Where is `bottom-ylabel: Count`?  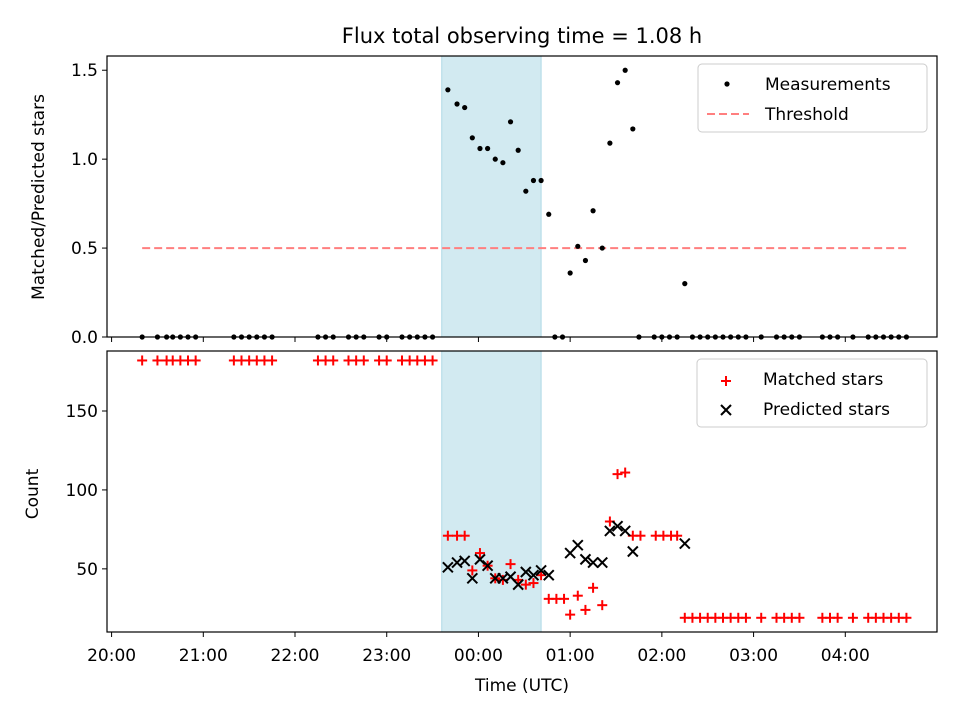 bottom-ylabel: Count is located at coordinates (33, 493).